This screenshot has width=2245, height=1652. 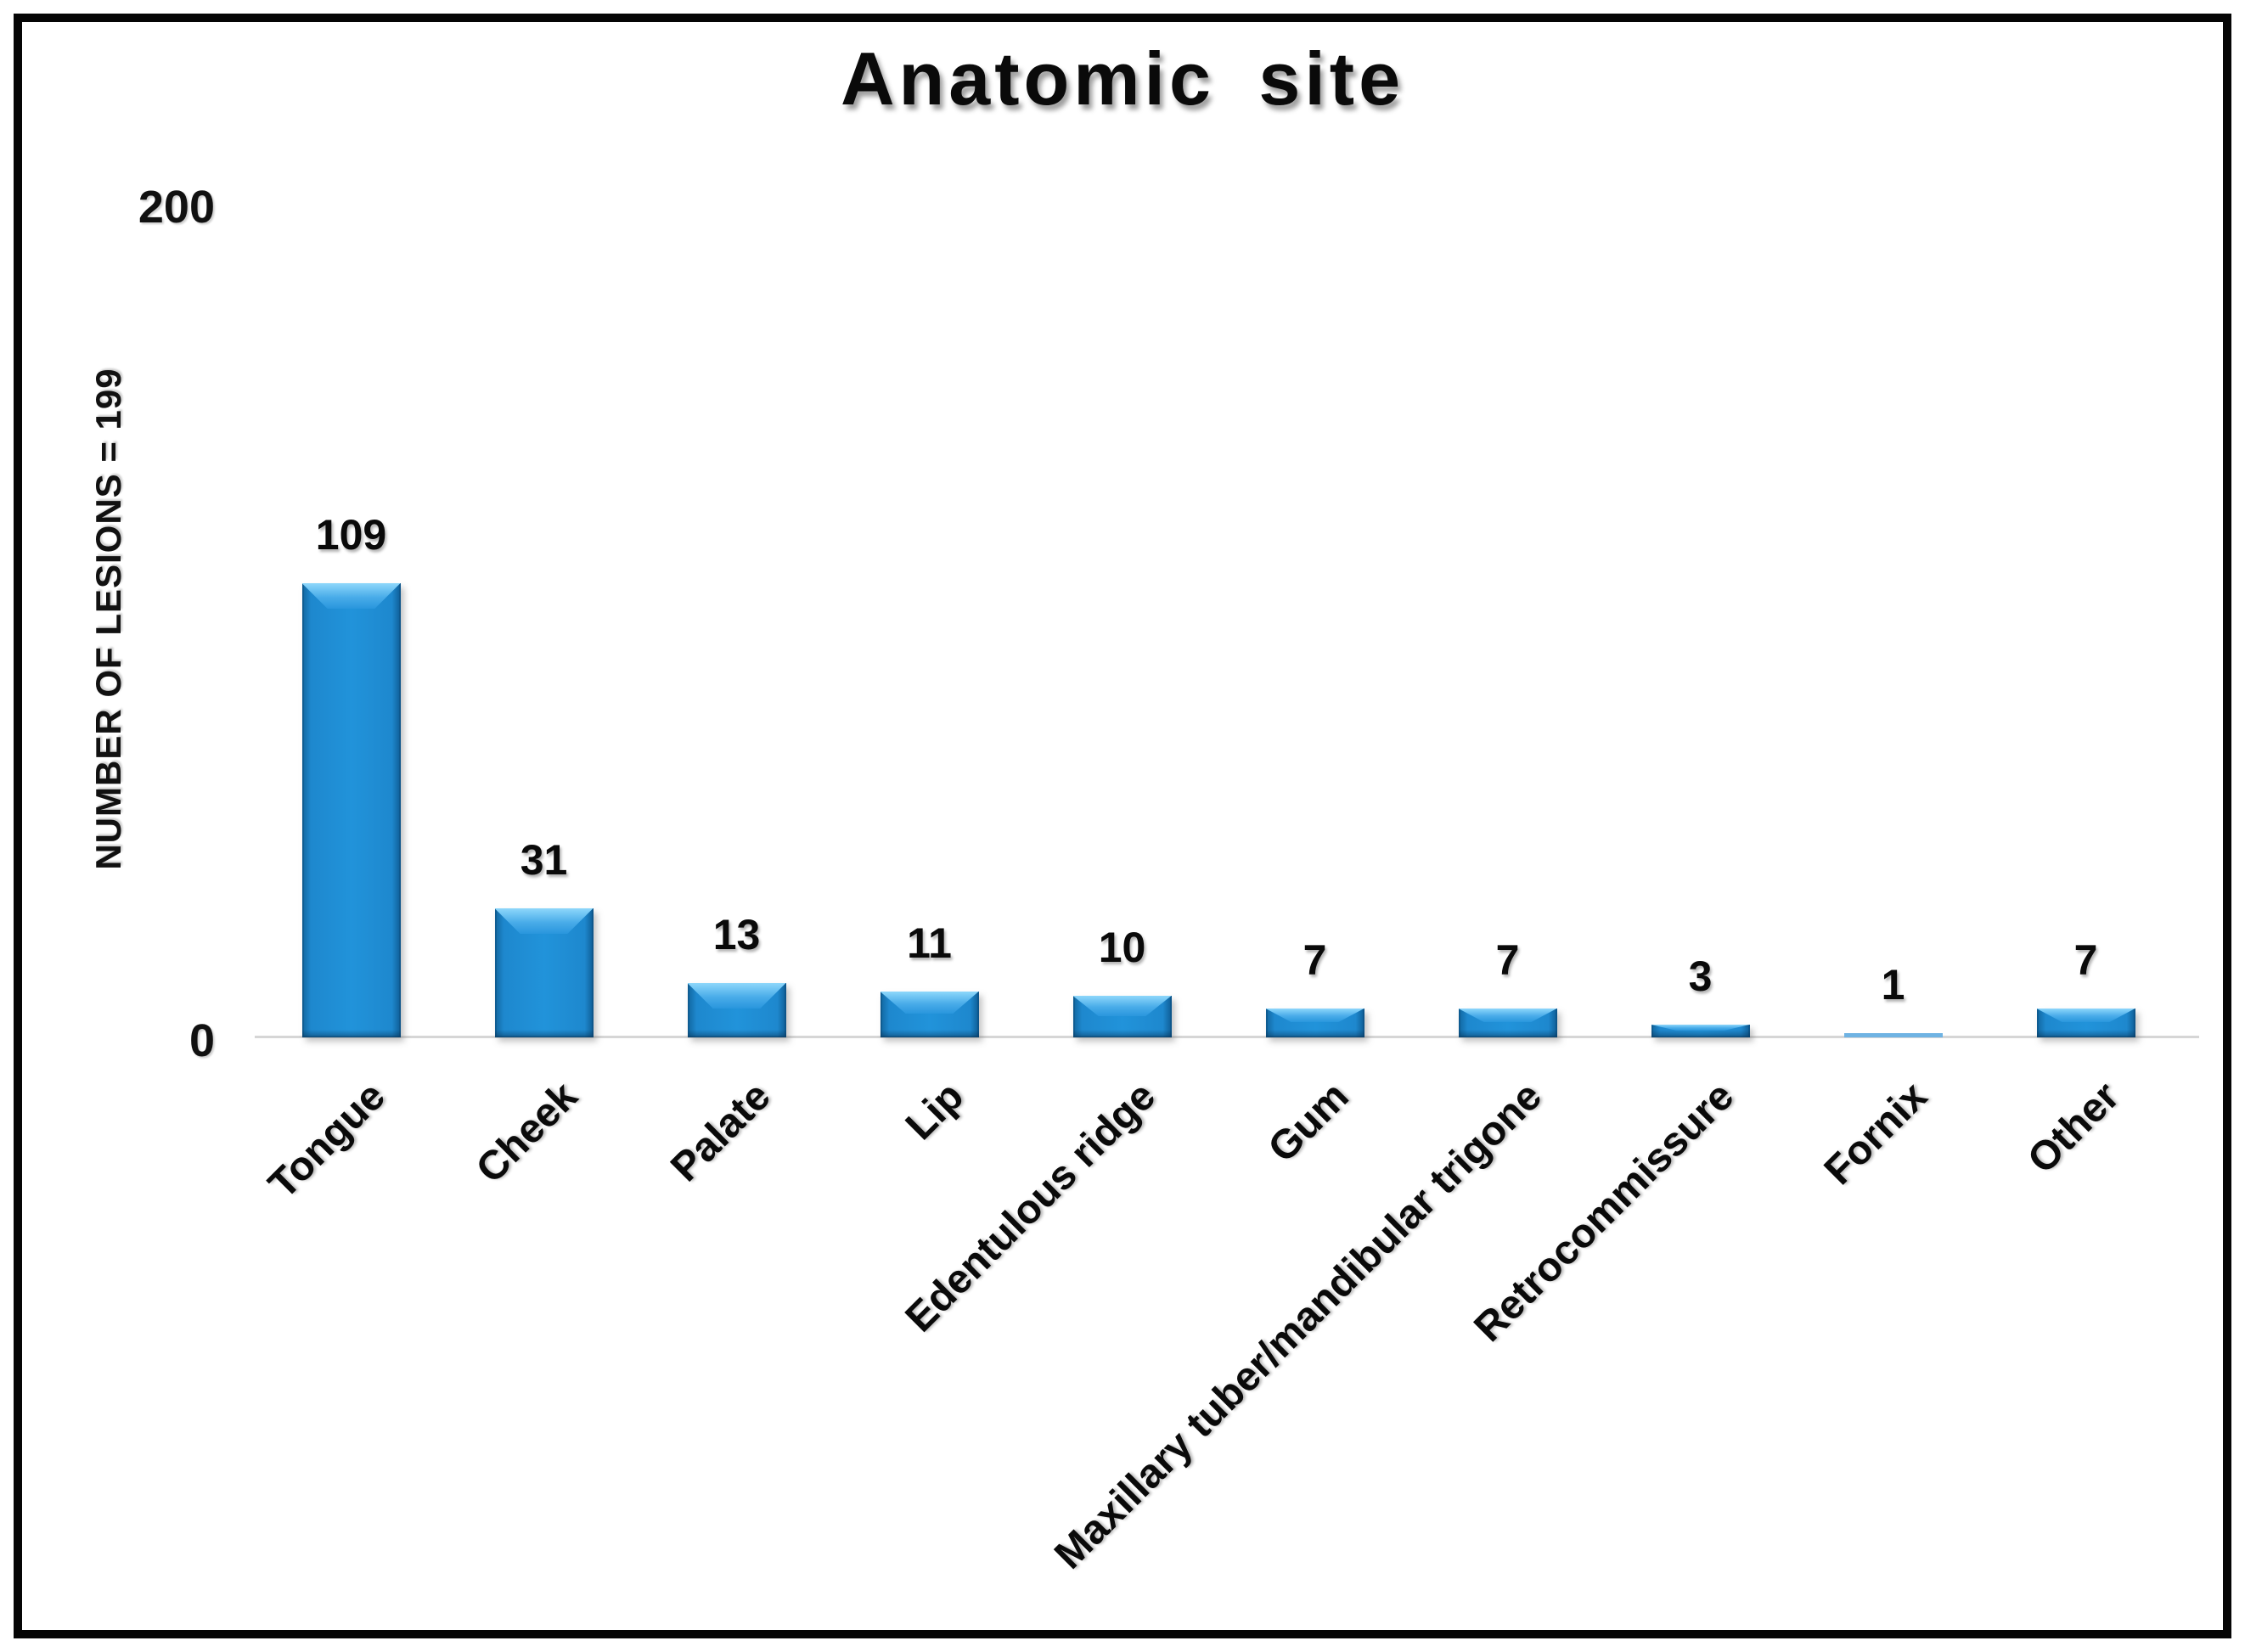 What do you see at coordinates (201, 1040) in the screenshot?
I see `y-axis-tick-0: 0` at bounding box center [201, 1040].